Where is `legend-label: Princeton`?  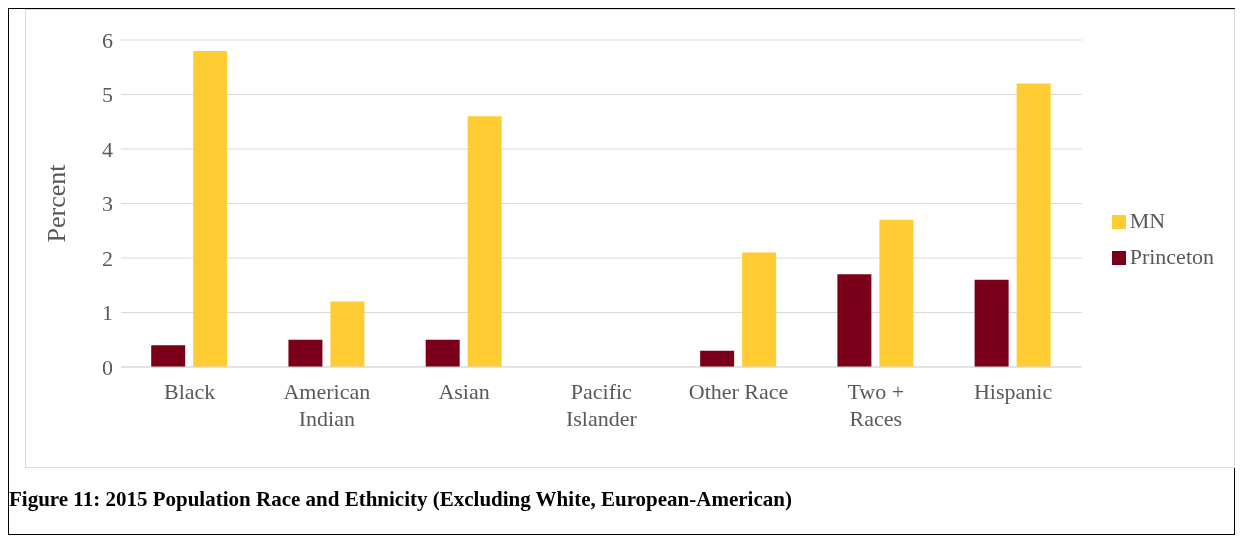 legend-label: Princeton is located at coordinates (1171, 256).